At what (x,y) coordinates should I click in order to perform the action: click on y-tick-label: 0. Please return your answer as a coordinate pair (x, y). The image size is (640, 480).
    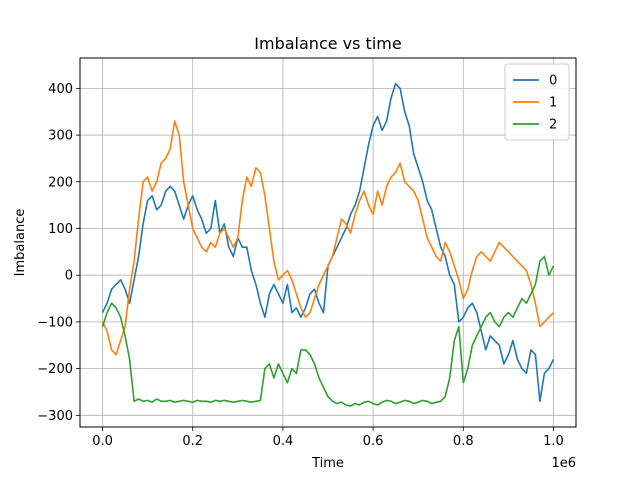
    Looking at the image, I should click on (69, 276).